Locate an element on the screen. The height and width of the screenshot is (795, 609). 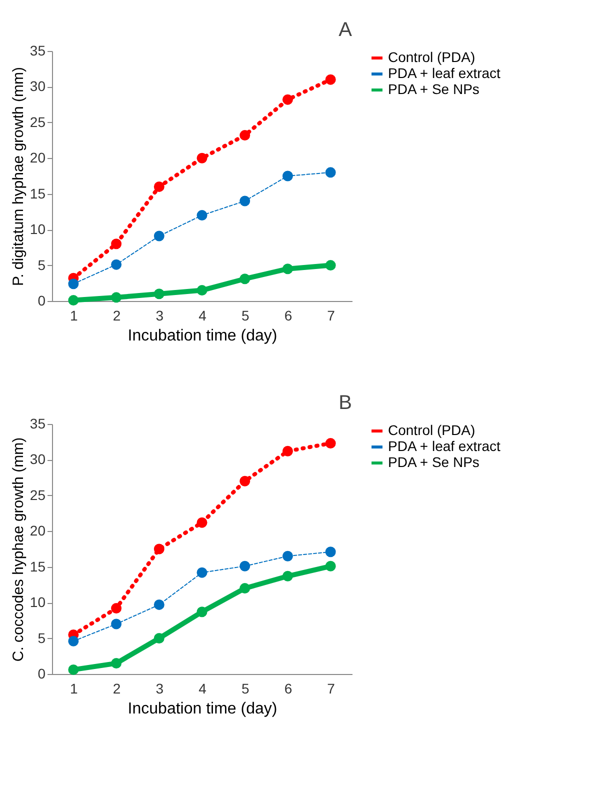
y-axis-title: P. digitatum hyphae growth (mm) is located at coordinates (18, 176).